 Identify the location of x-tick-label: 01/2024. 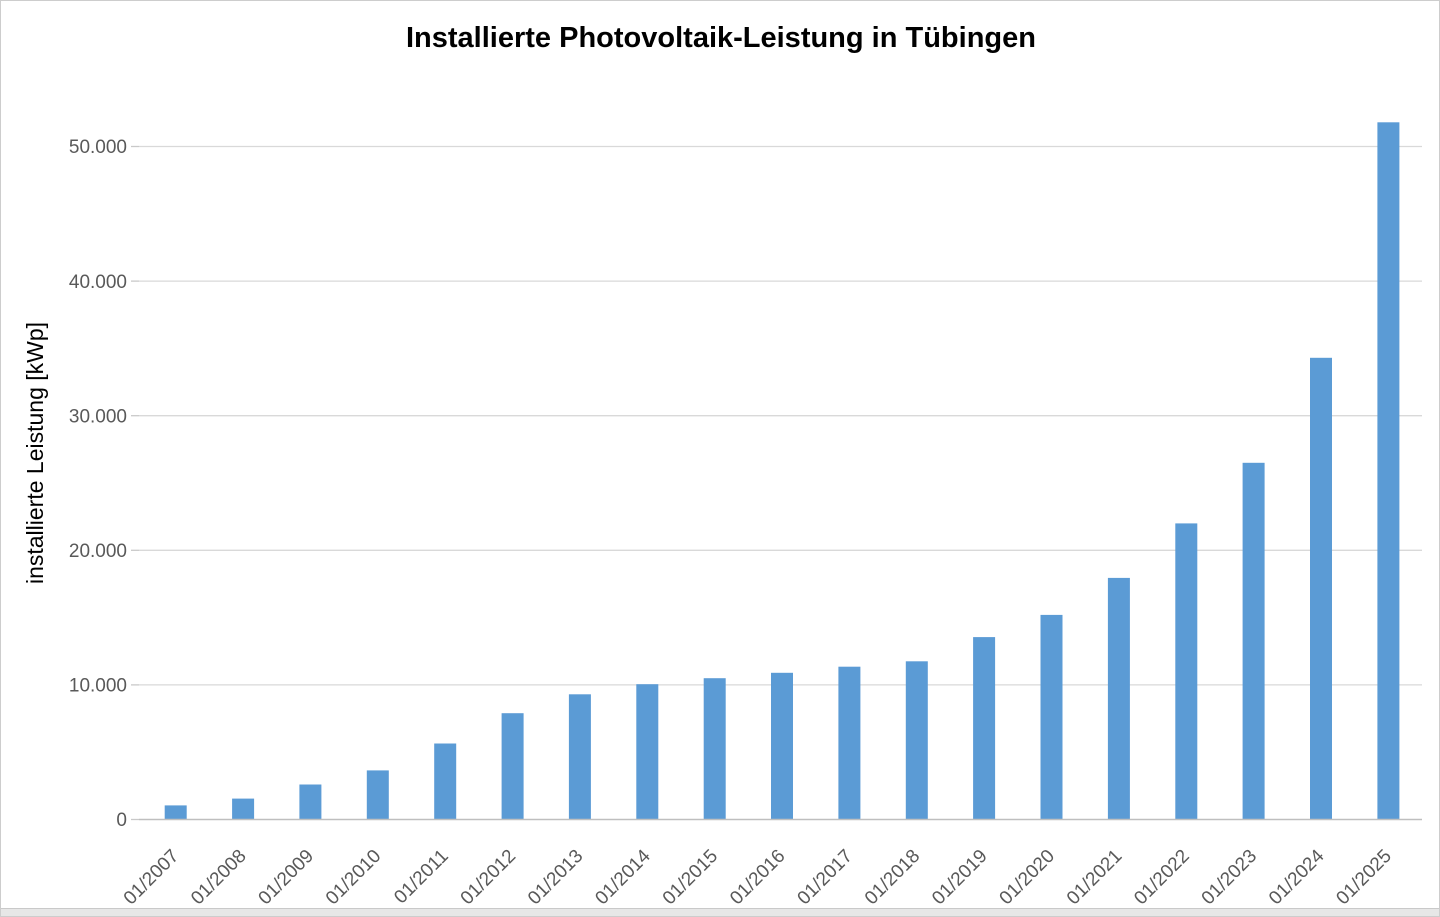
(1297, 877).